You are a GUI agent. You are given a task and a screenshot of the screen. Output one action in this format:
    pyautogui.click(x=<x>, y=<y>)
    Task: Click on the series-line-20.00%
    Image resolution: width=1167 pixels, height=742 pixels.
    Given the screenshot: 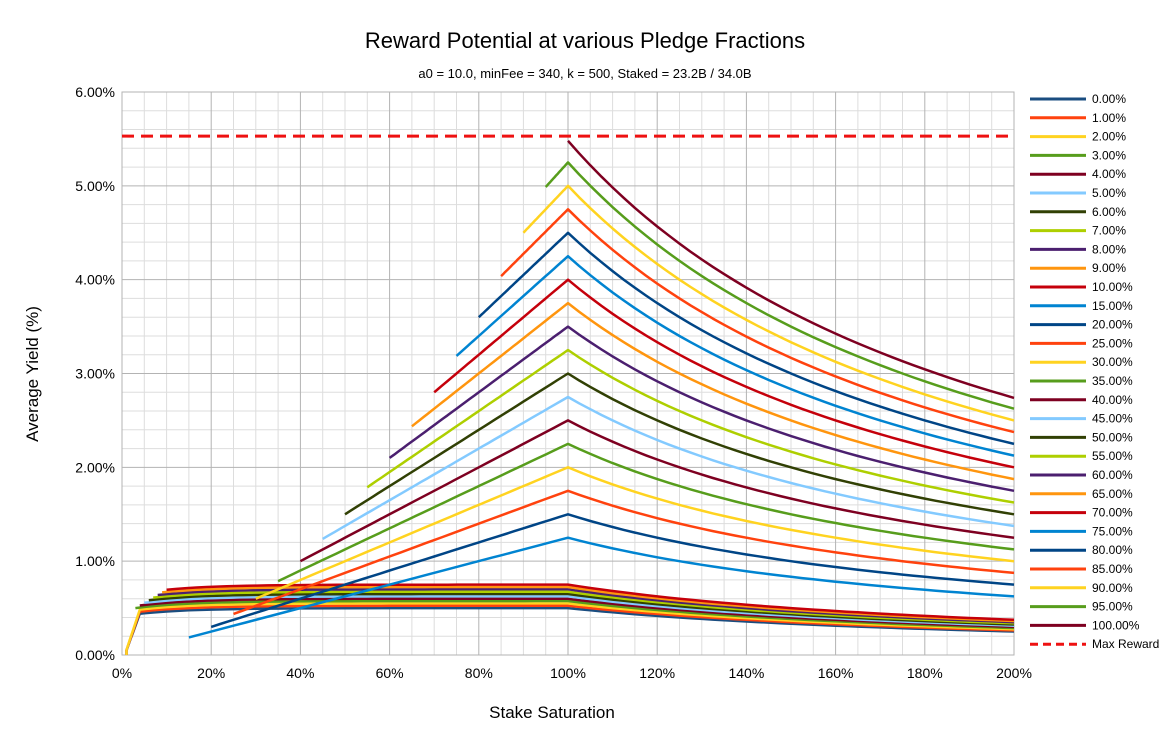 What is the action you would take?
    pyautogui.click(x=612, y=571)
    